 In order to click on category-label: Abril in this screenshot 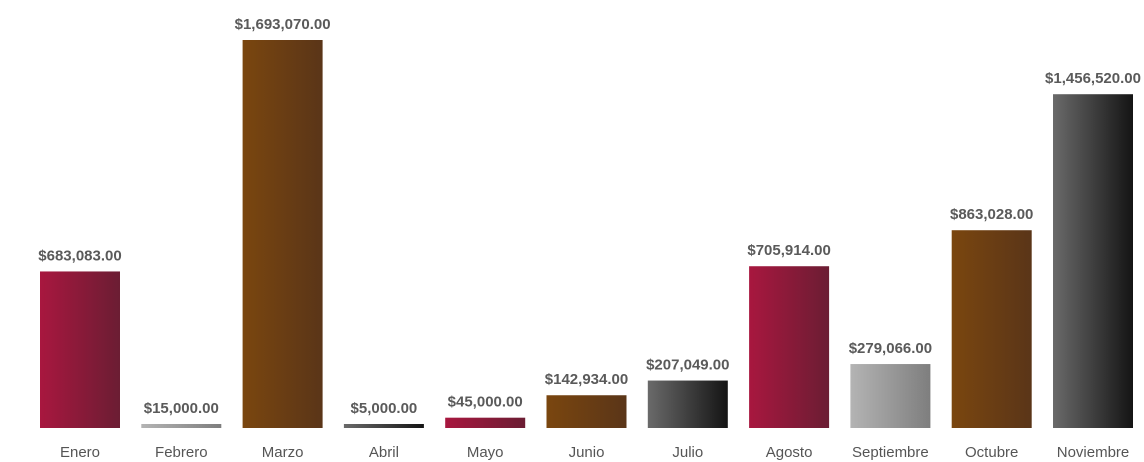, I will do `click(384, 452)`.